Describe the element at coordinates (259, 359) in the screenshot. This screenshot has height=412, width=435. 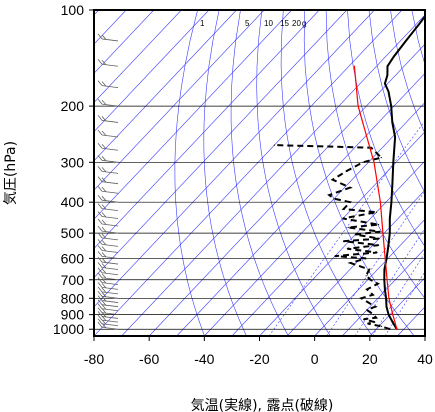
I see `x-tick-label: -20` at that location.